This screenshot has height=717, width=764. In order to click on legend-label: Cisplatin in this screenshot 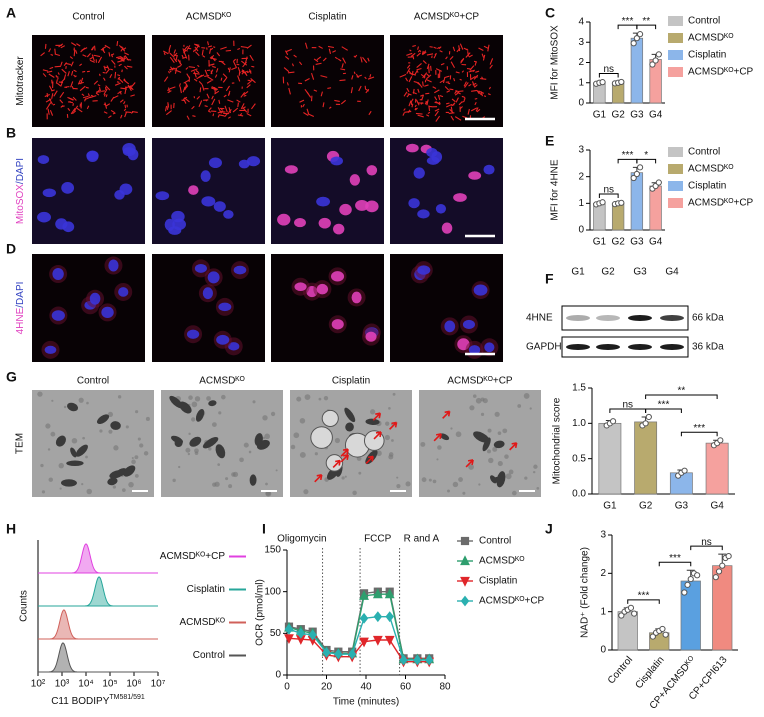, I will do `click(498, 581)`.